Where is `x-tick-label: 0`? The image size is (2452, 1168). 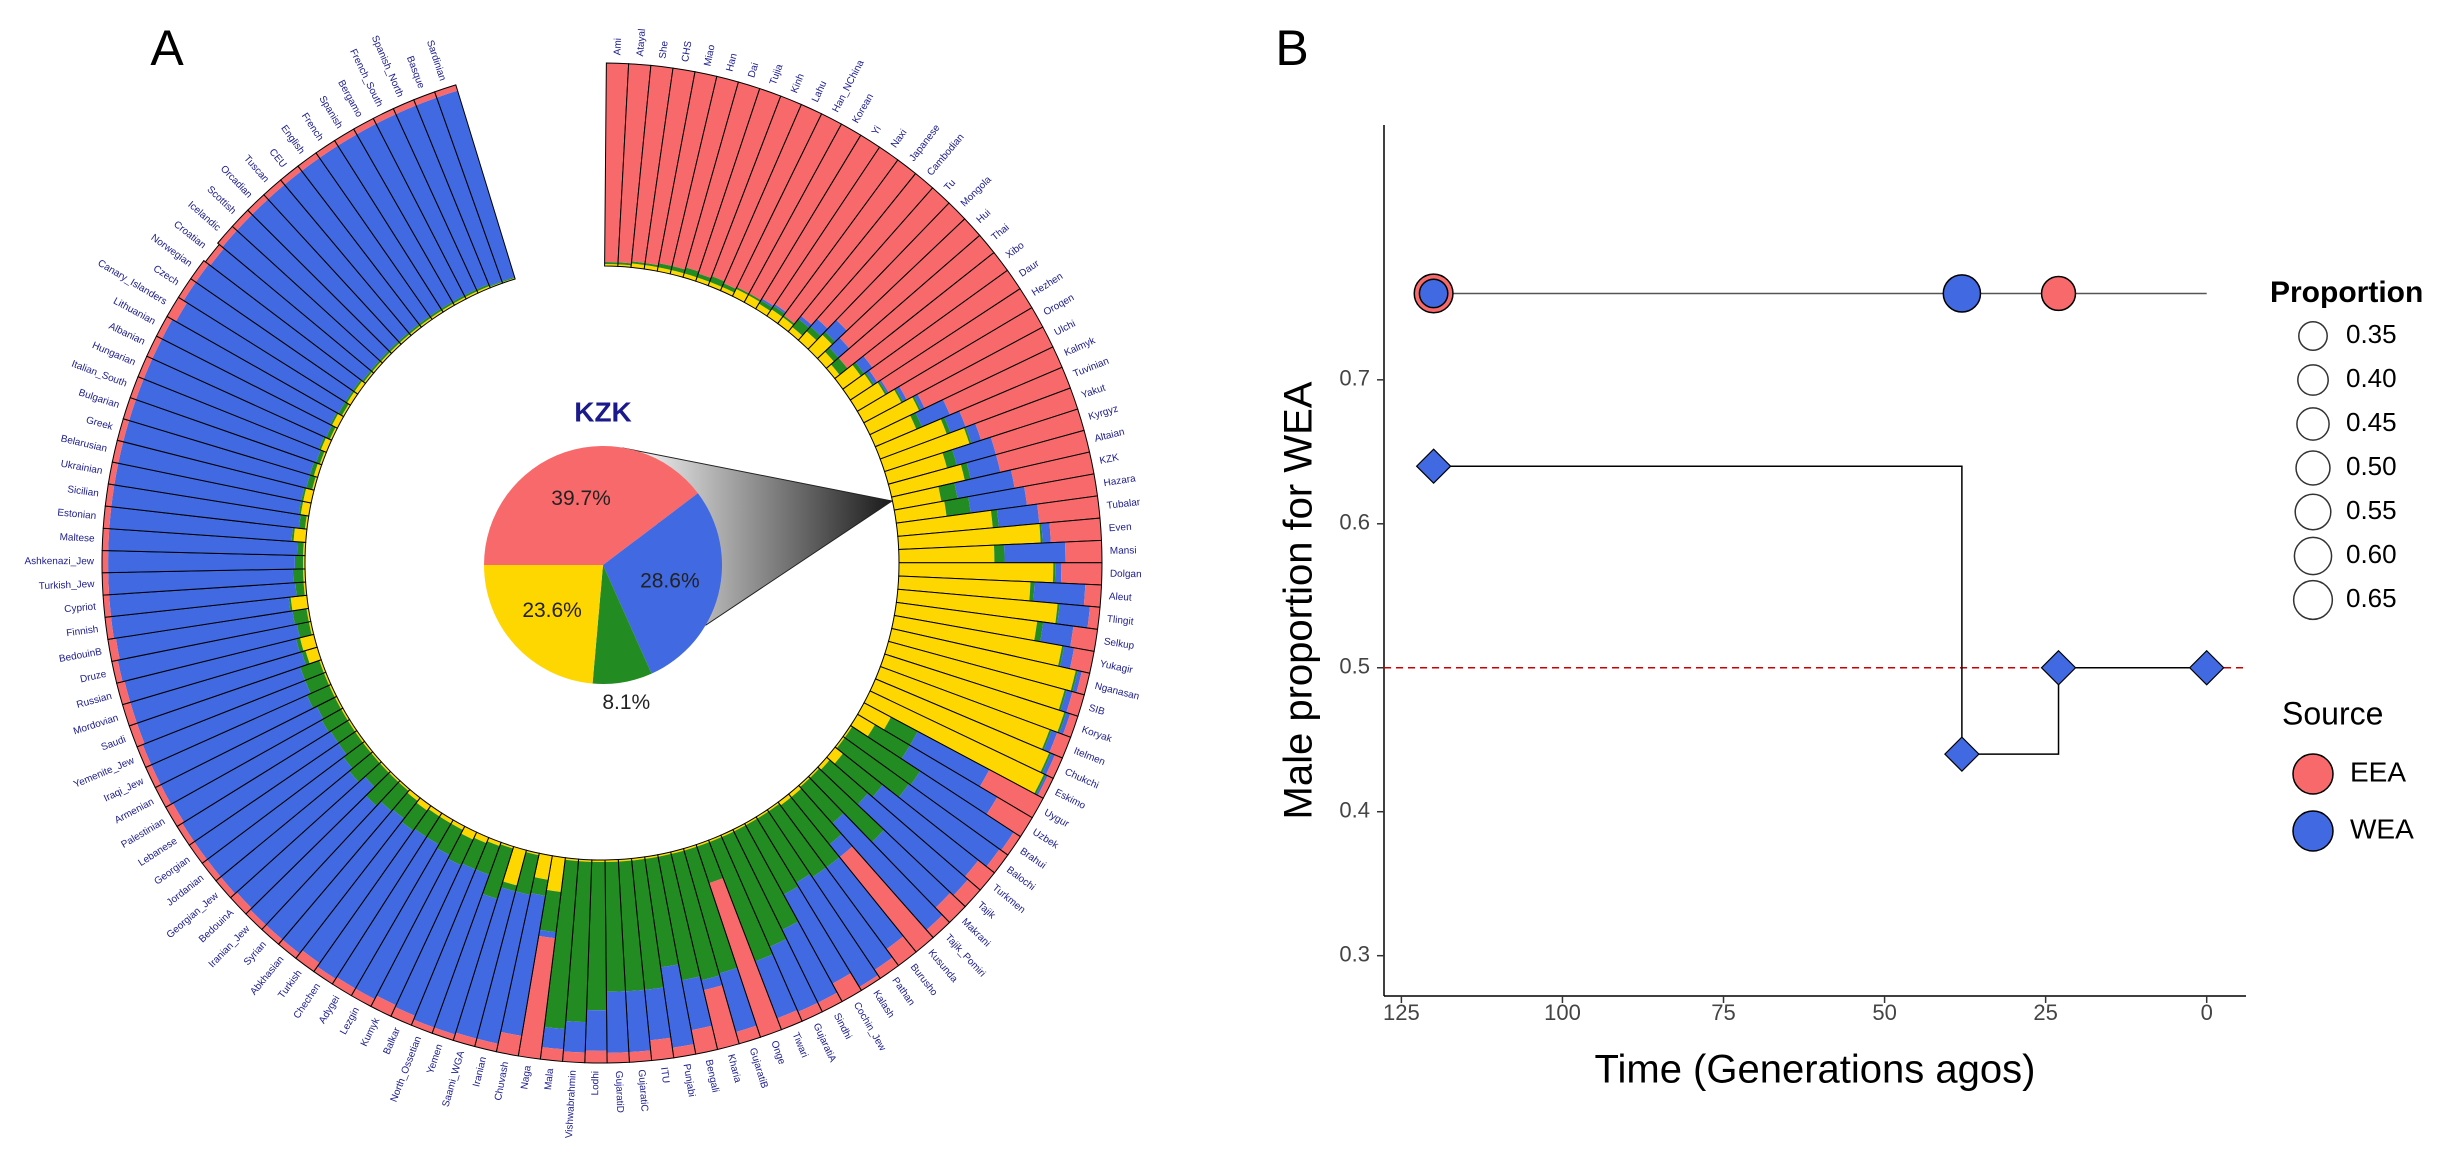
x-tick-label: 0 is located at coordinates (2207, 1012).